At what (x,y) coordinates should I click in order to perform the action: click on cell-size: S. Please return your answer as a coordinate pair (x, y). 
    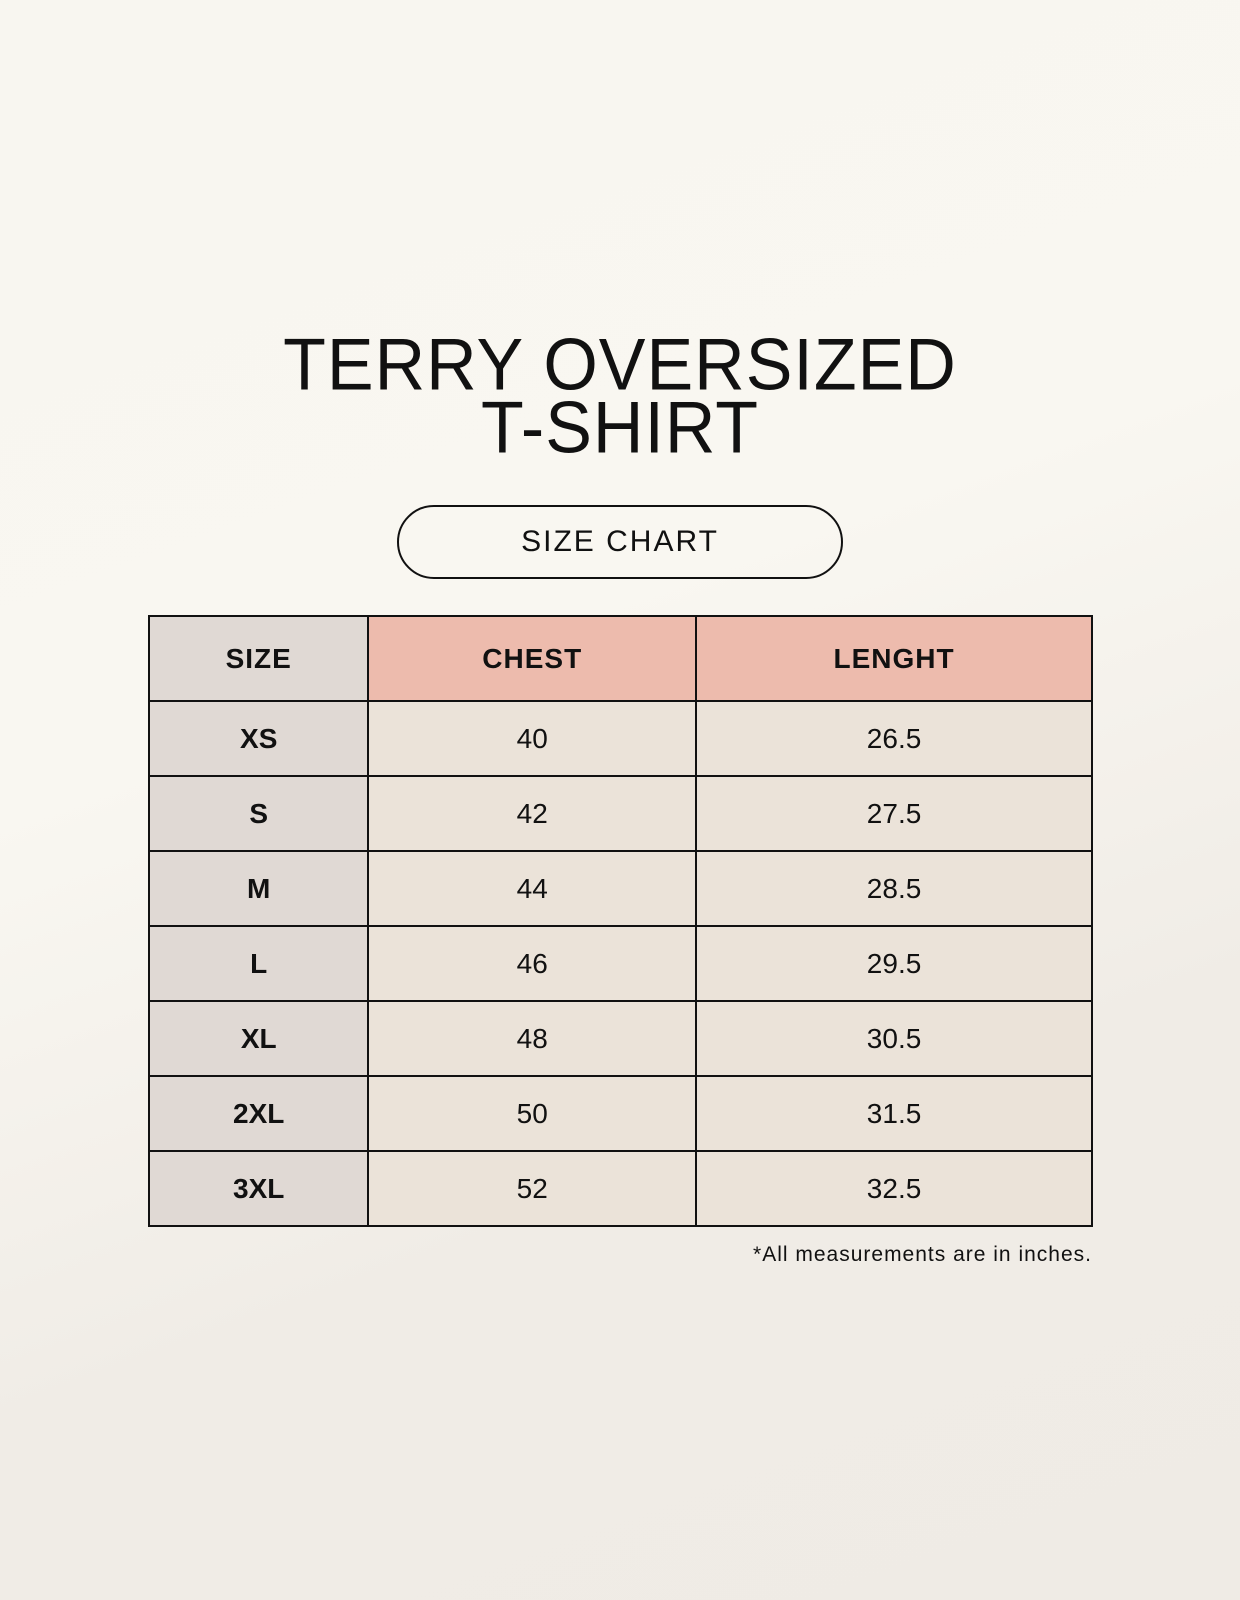
    Looking at the image, I should click on (258, 813).